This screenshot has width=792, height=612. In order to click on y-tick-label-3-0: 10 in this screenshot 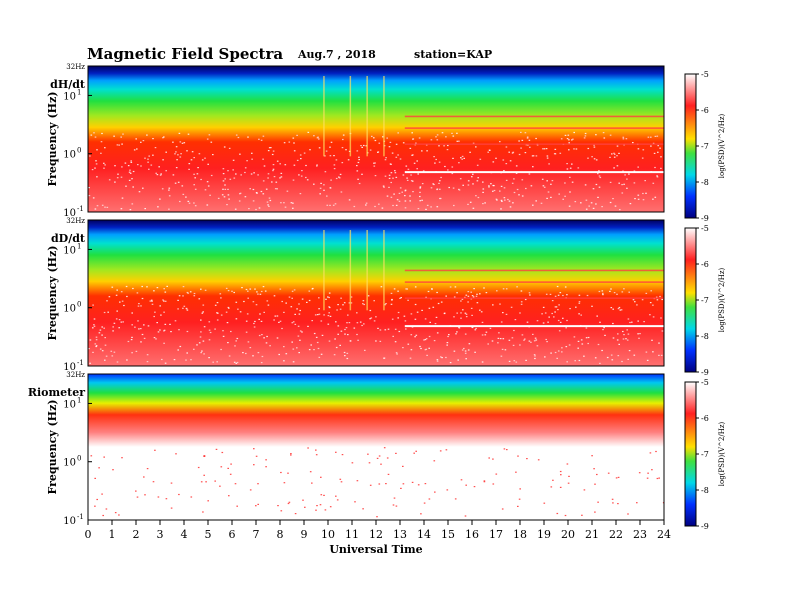, I will do `click(69, 404)`.